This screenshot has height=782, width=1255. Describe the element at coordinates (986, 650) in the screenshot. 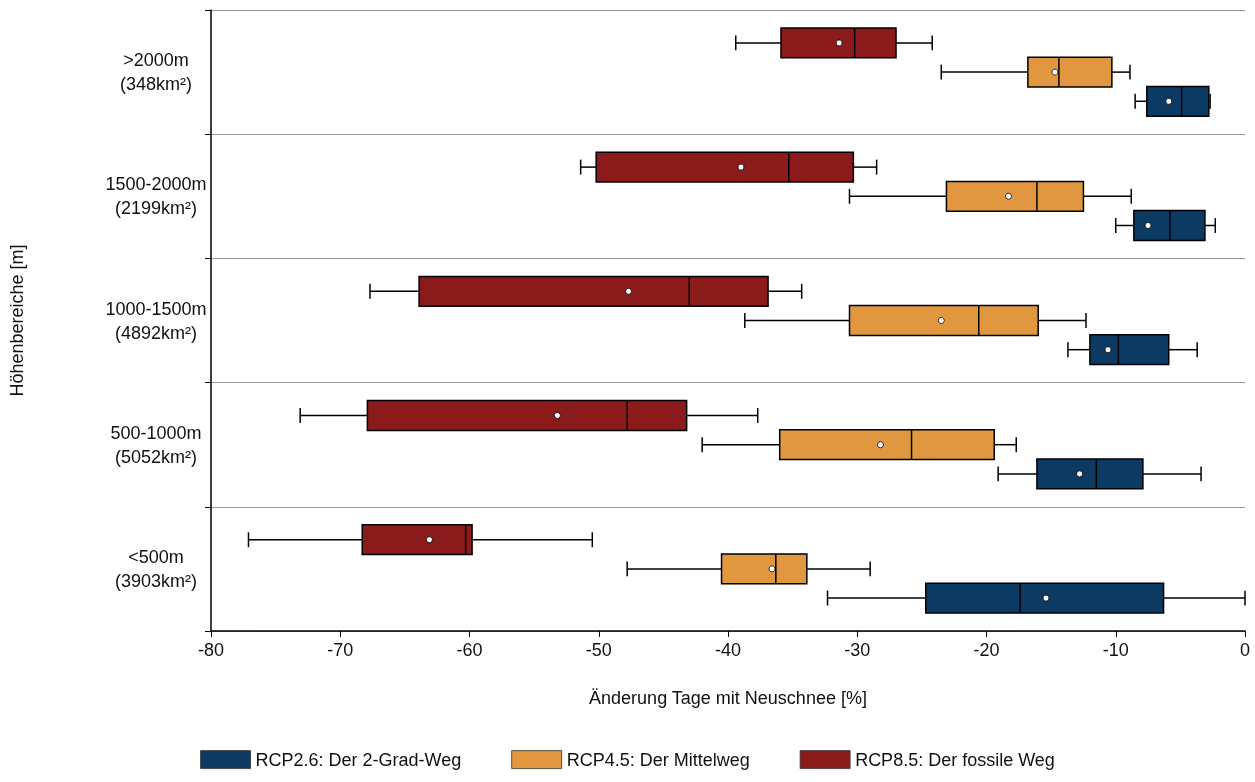

I see `x-tick-label: -20` at that location.